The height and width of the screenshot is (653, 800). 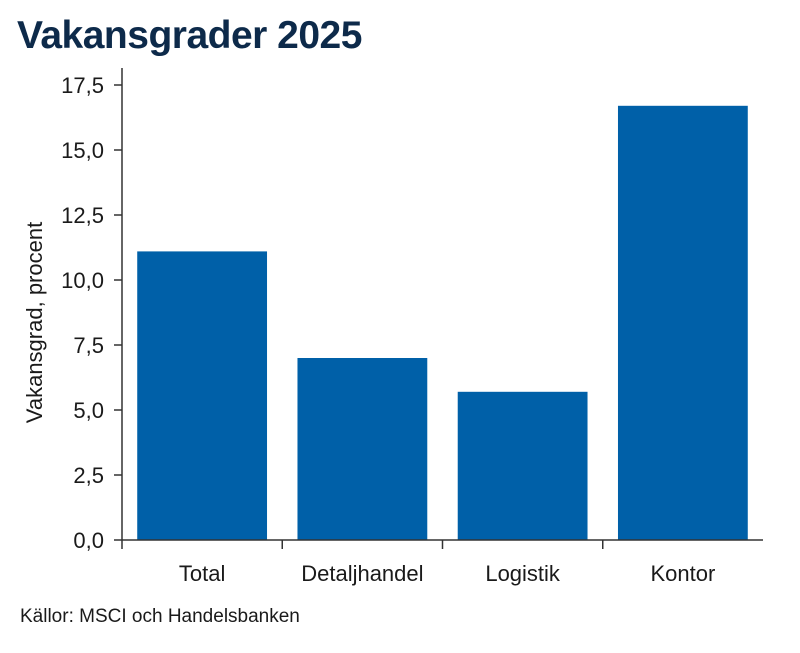 I want to click on y-ticks-layer: 0,0 2,5 5,0 7,5 10,0 12,5 15,0 17,5, so click(x=91, y=313).